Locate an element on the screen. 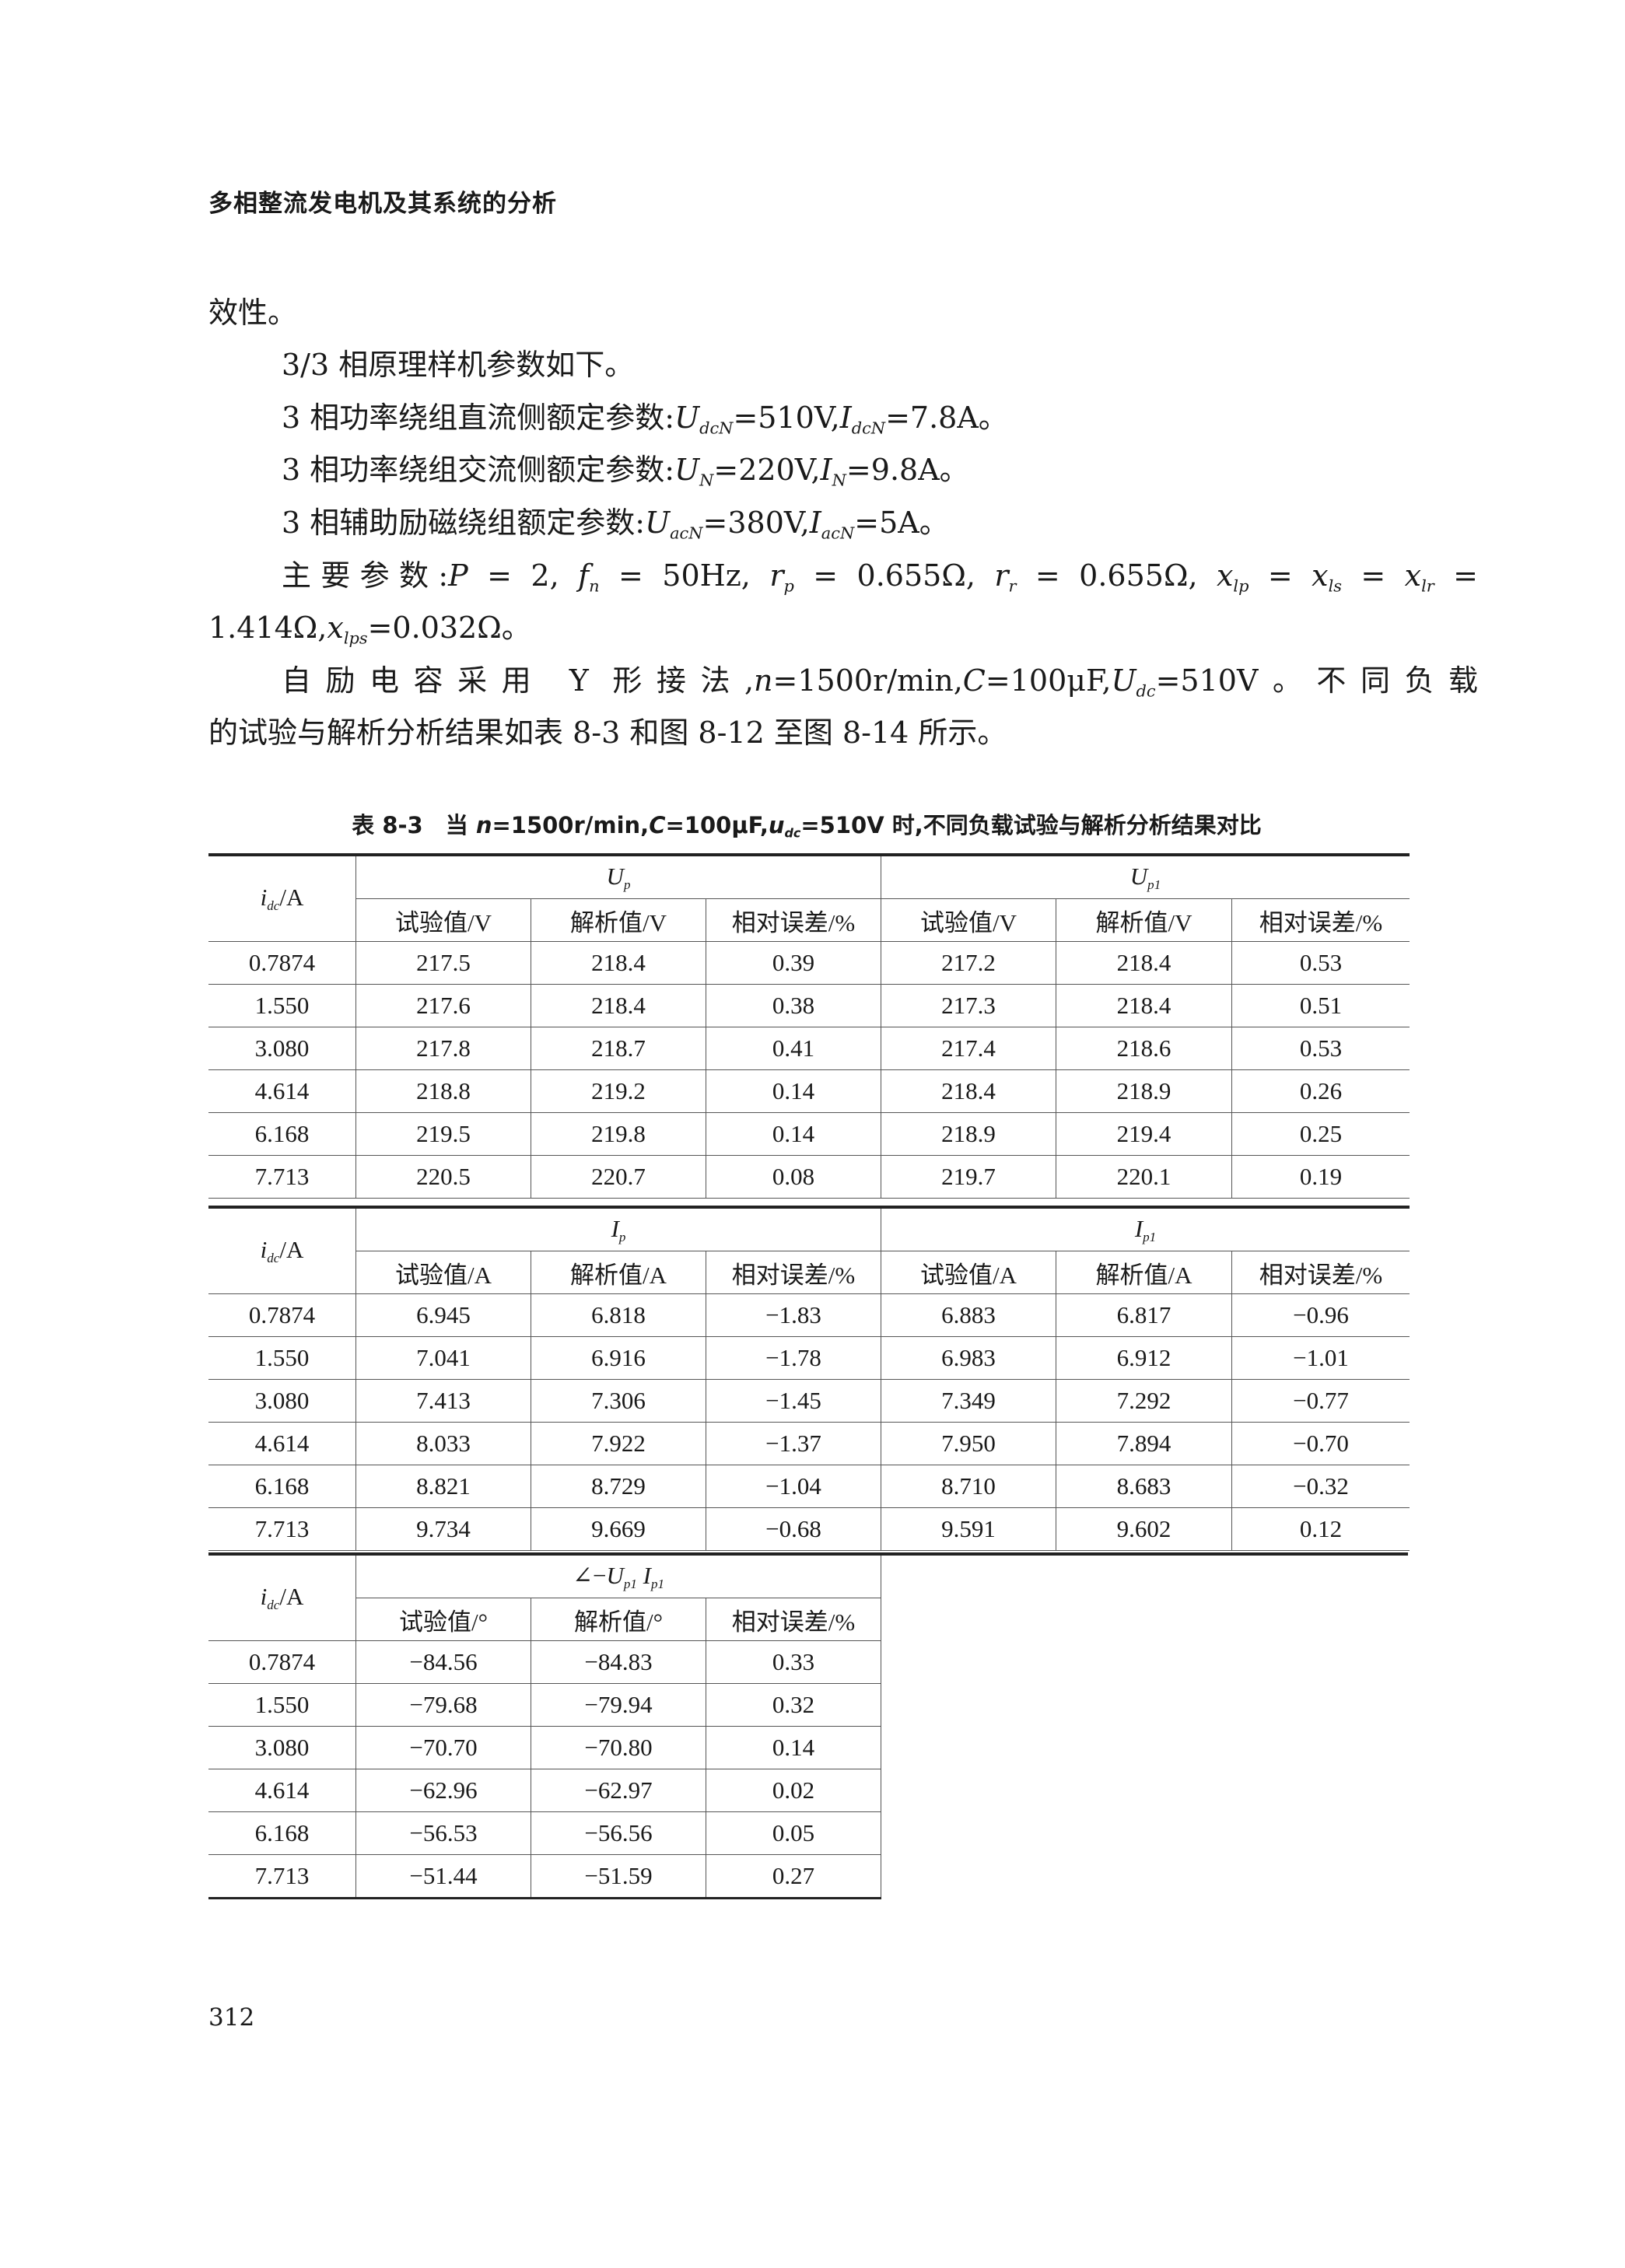 This screenshot has width=1625, height=2268. idc-cell: 7.713 is located at coordinates (282, 1877).